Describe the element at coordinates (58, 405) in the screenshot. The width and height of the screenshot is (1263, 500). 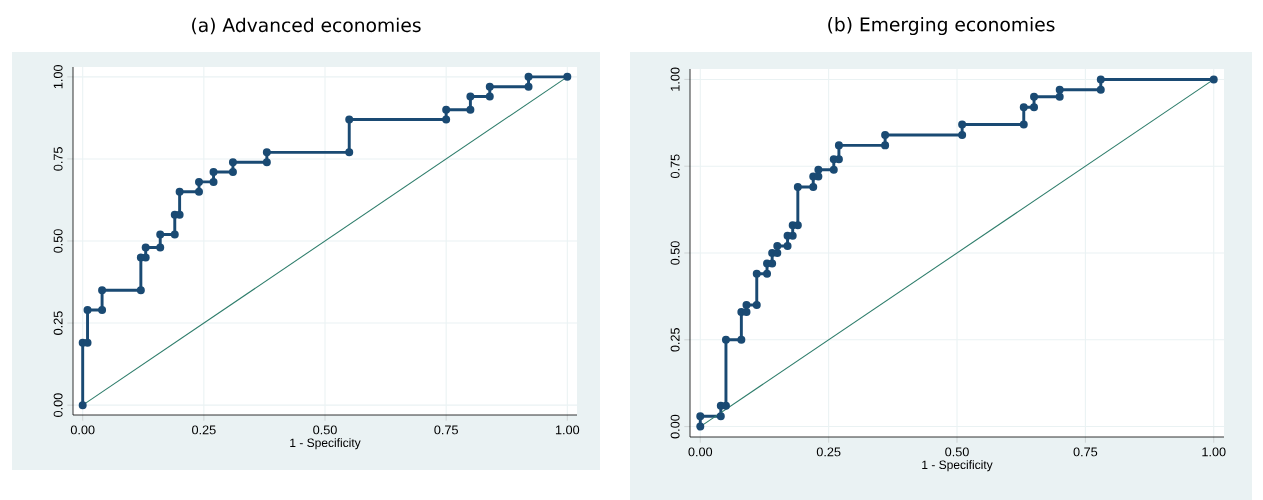
I see `y-tick-label: 0.00` at that location.